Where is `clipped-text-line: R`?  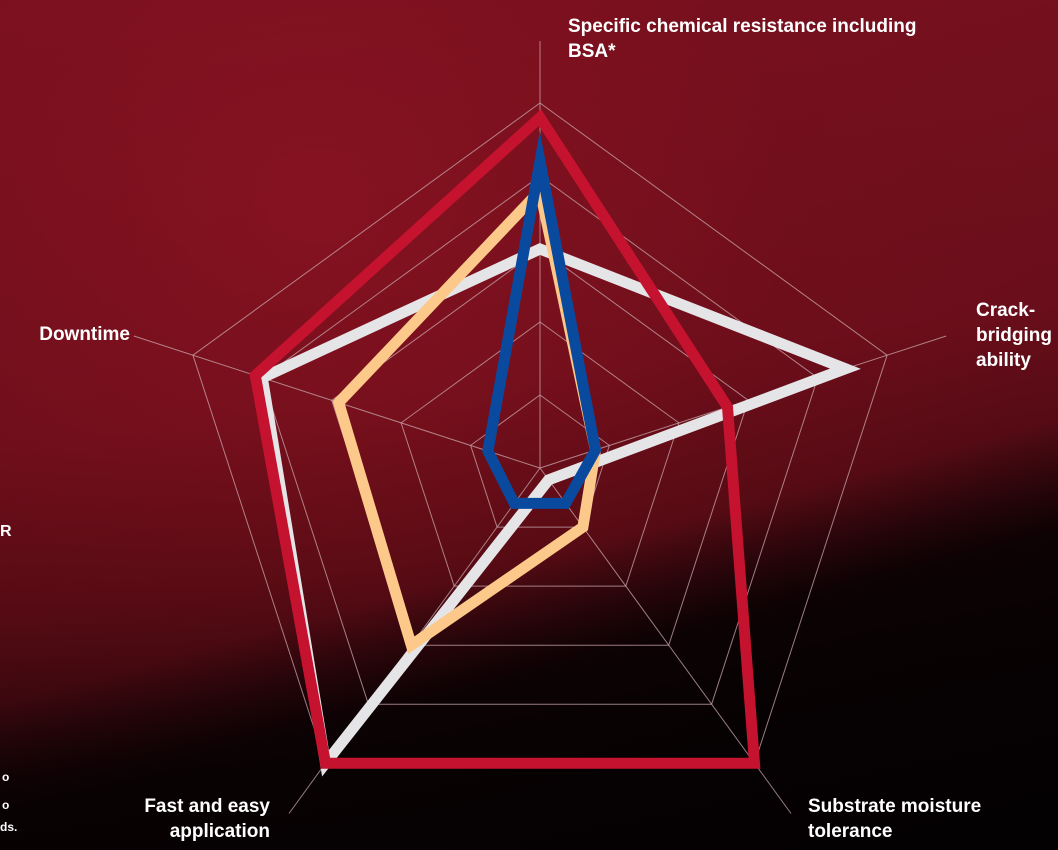 clipped-text-line: R is located at coordinates (6, 531).